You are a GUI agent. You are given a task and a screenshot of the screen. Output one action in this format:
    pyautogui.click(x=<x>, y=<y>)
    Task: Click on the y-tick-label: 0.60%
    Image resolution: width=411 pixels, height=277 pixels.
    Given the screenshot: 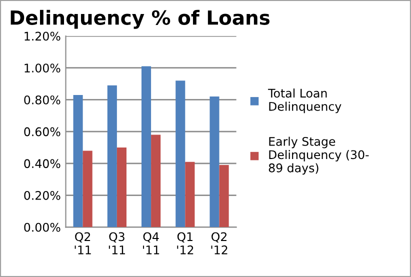 What is the action you would take?
    pyautogui.click(x=42, y=131)
    